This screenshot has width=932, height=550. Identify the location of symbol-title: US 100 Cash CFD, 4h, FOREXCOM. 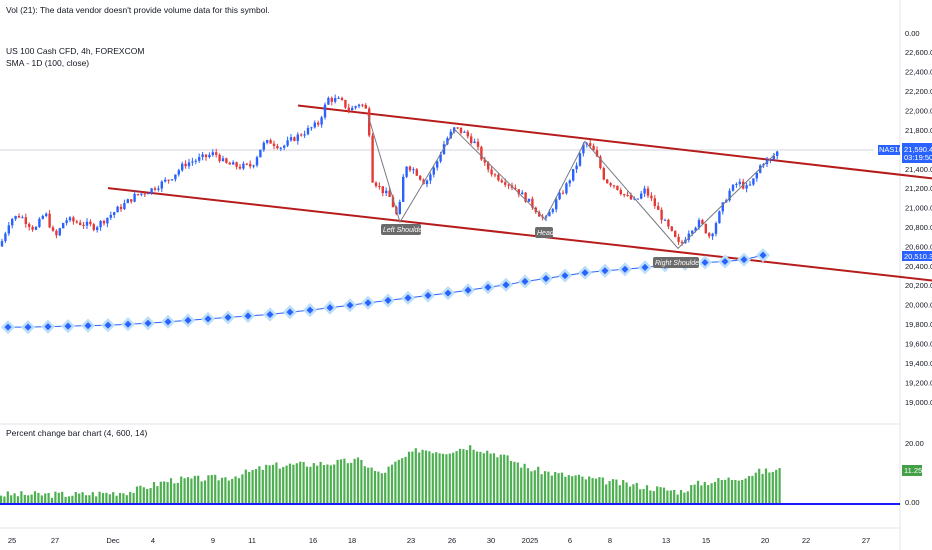
(75, 51).